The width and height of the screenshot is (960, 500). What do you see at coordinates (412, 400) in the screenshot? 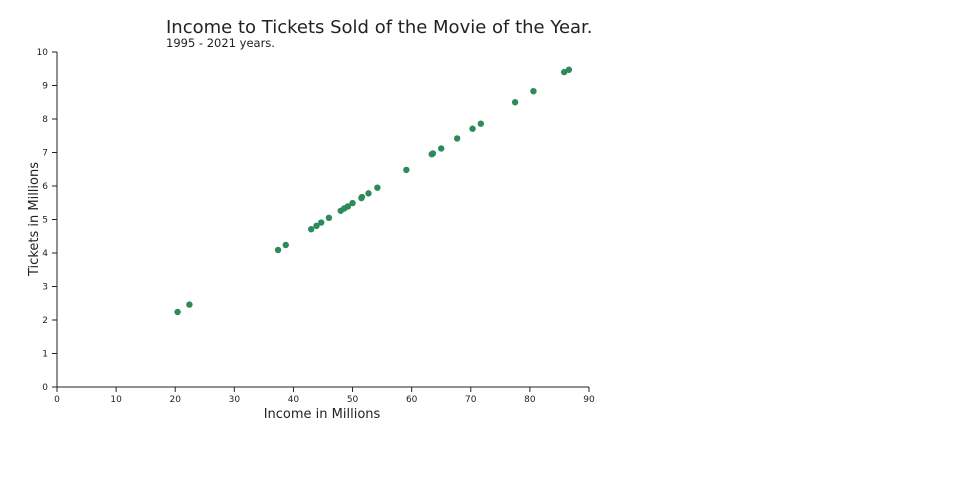
I see `x-tick-label: 60` at bounding box center [412, 400].